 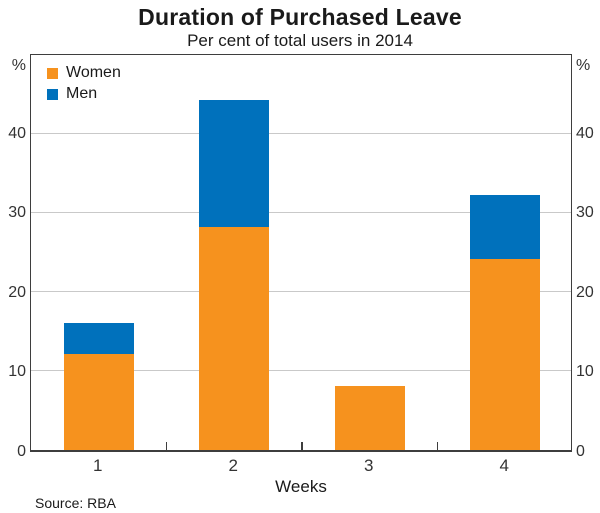 I want to click on x-axis-category-labels: 1 2 3 4, so click(x=301, y=466).